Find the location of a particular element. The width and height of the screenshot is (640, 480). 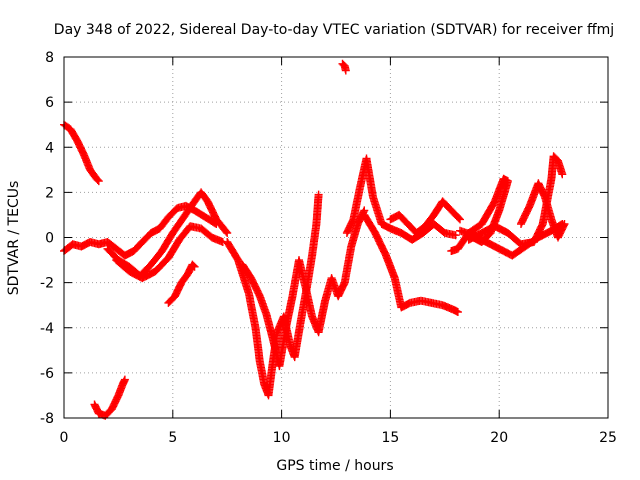

y-axis-label: SDTVAR / TECUs is located at coordinates (14, 238).